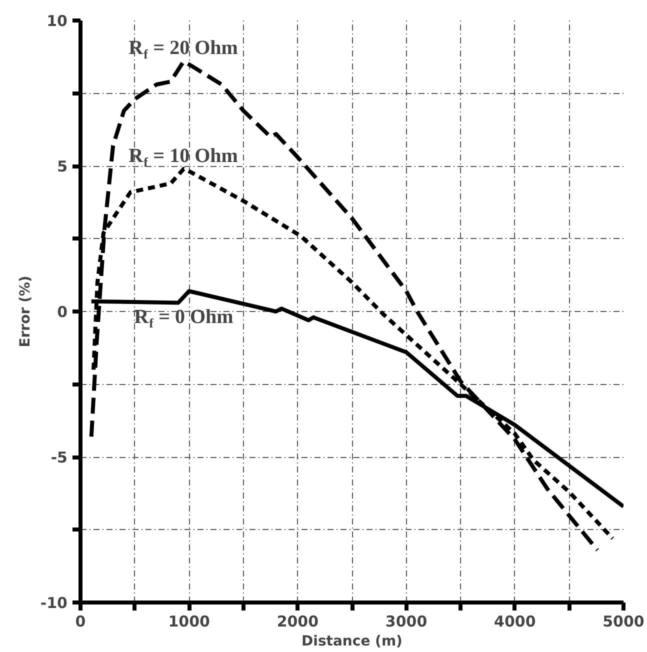  I want to click on y-tick-label: -5, so click(59, 457).